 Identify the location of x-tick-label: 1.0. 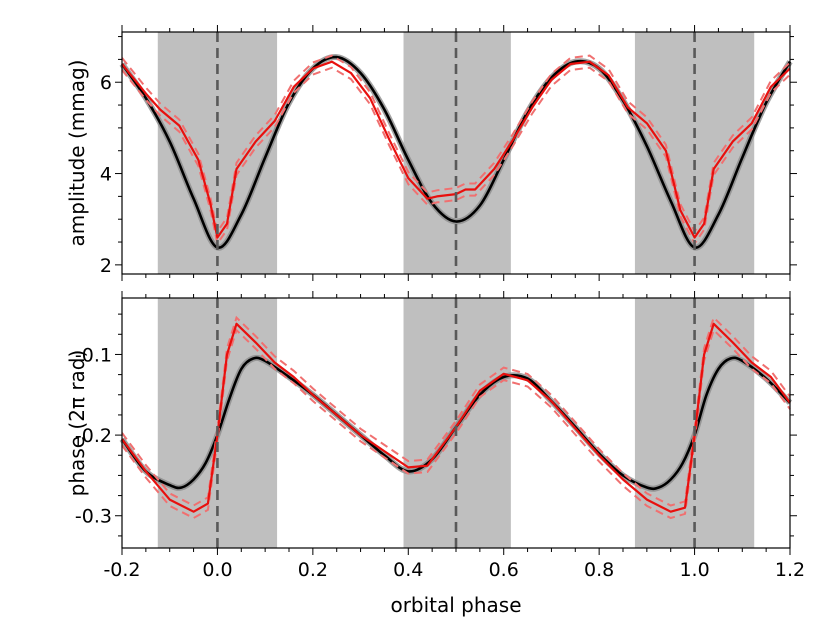
(694, 570).